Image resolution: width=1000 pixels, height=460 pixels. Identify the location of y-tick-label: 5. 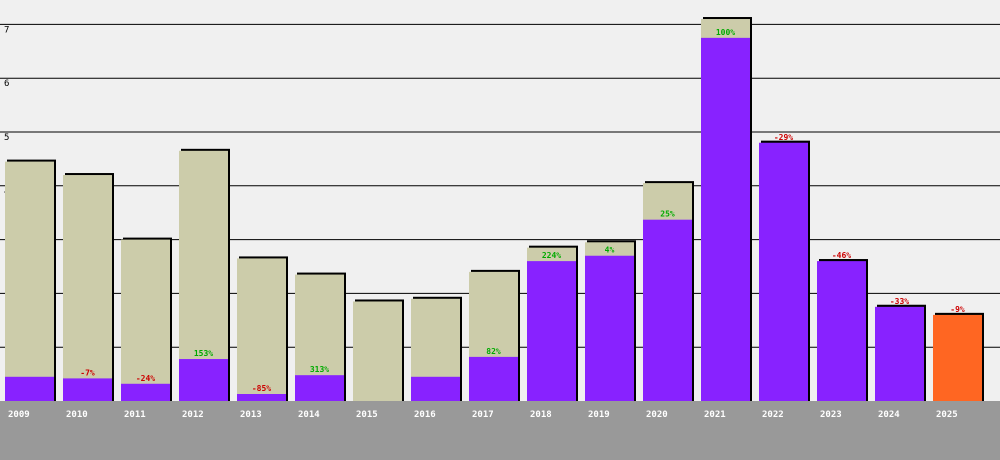
(6, 138).